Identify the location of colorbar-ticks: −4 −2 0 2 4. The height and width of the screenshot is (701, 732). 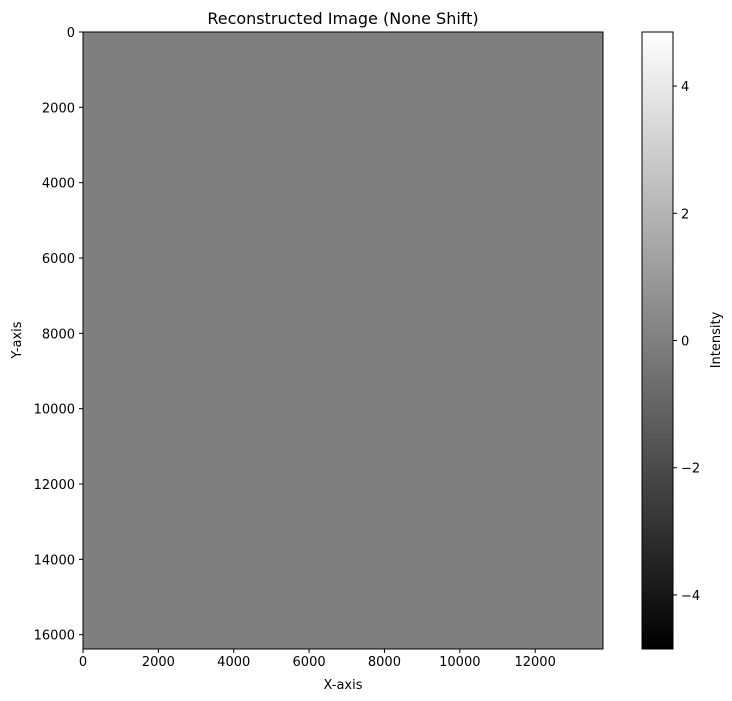
(686, 342).